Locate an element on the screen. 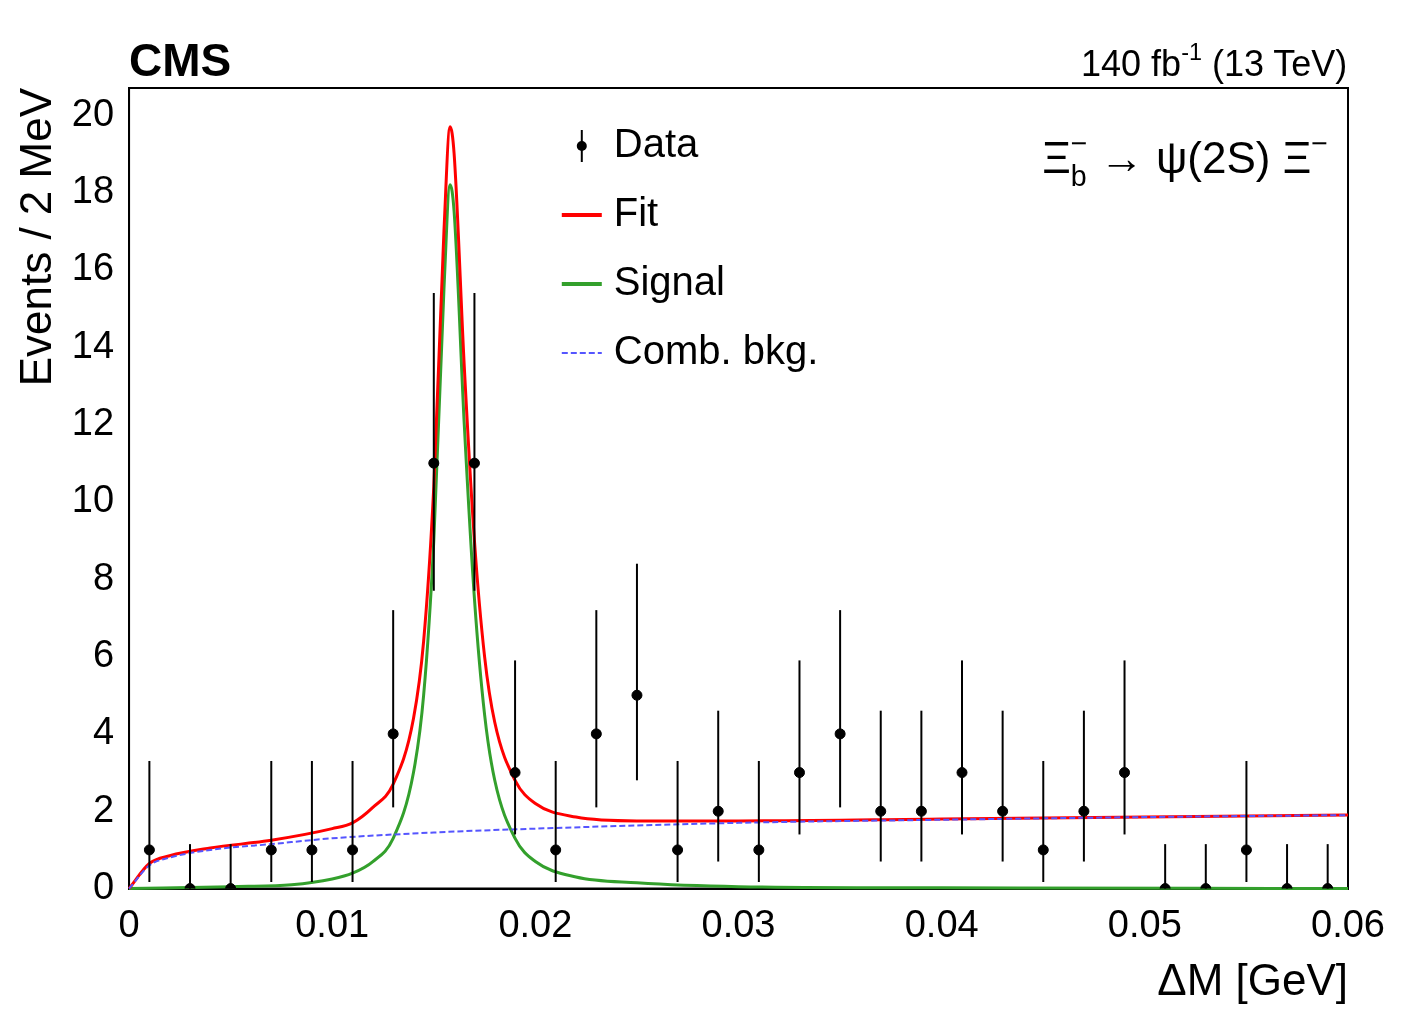 This screenshot has height=1023, width=1410. y-tick-label: 2 is located at coordinates (103, 808).